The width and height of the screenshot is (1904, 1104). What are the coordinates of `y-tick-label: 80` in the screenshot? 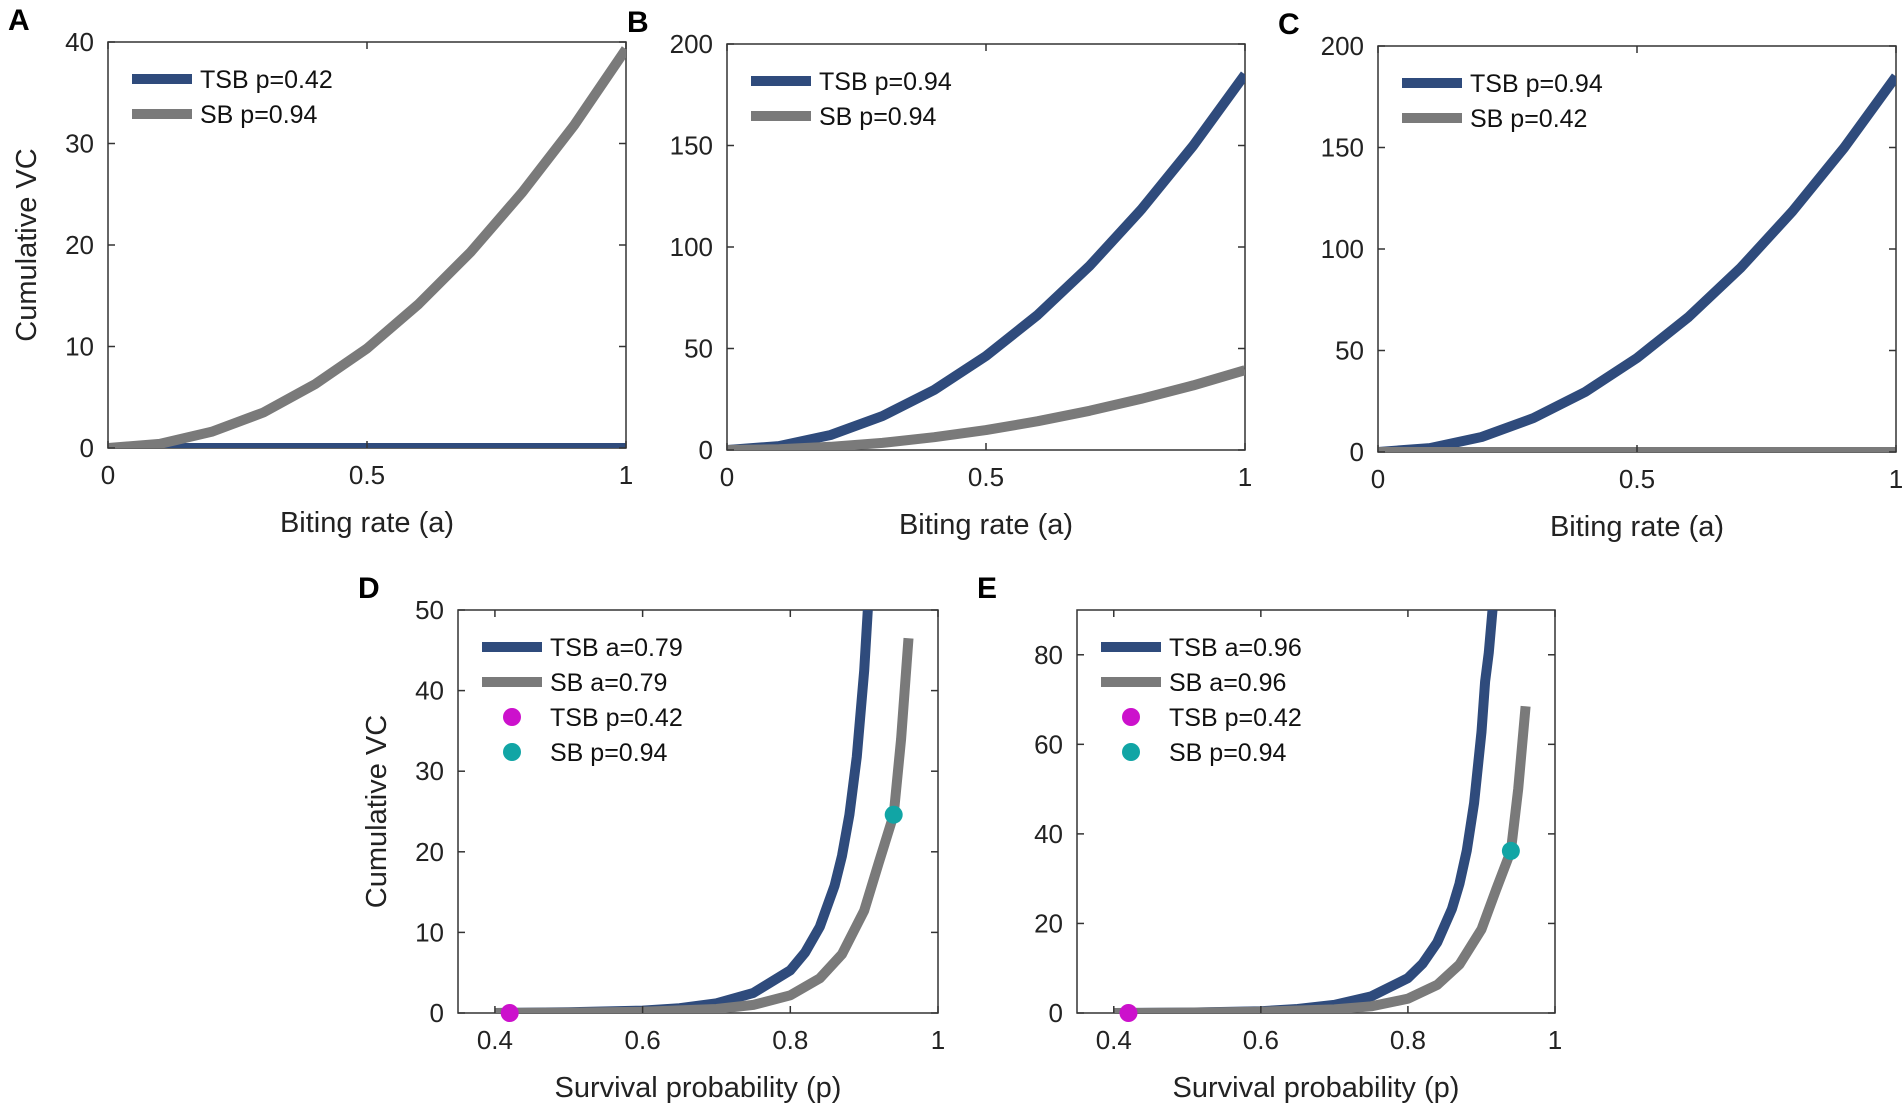 It's located at (1048, 655).